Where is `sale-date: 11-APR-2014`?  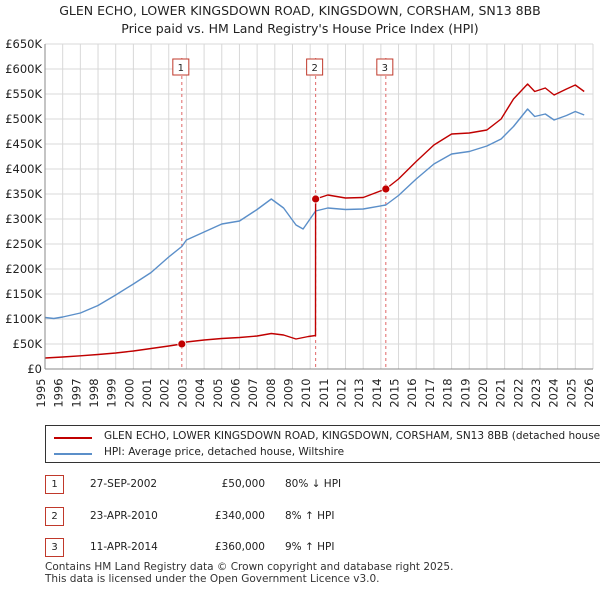 sale-date: 11-APR-2014 is located at coordinates (124, 547).